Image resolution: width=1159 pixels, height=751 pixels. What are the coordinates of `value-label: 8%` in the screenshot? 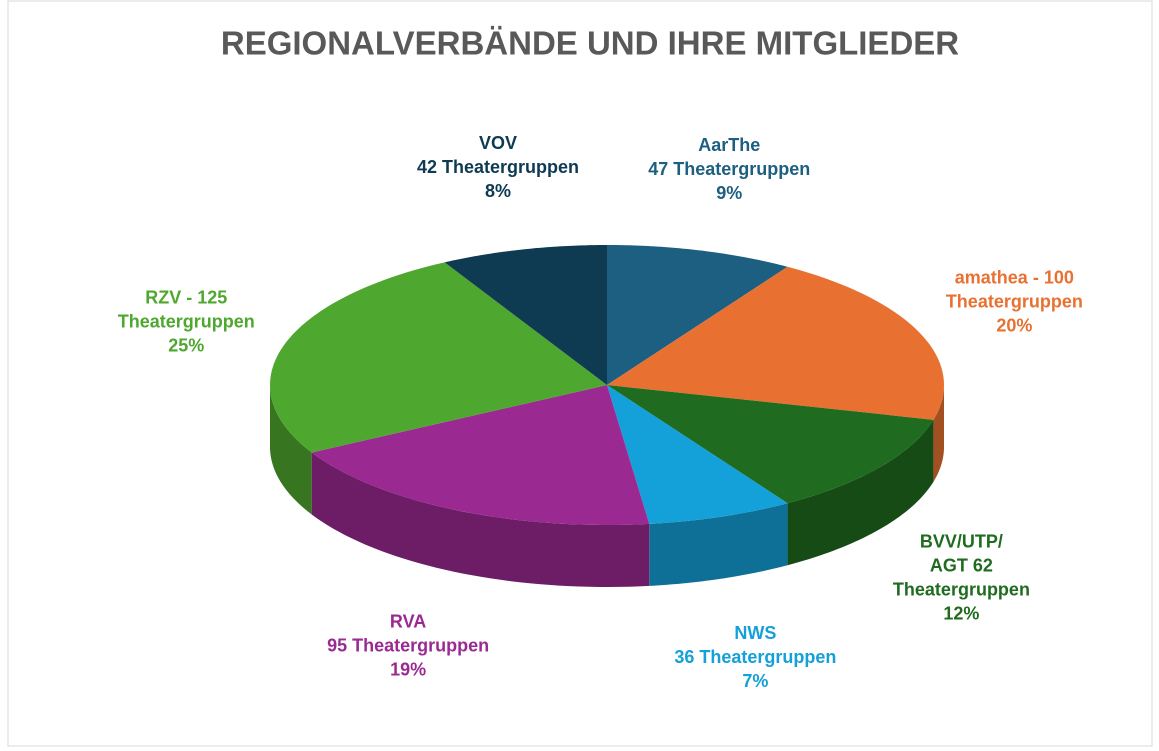 It's located at (498, 191).